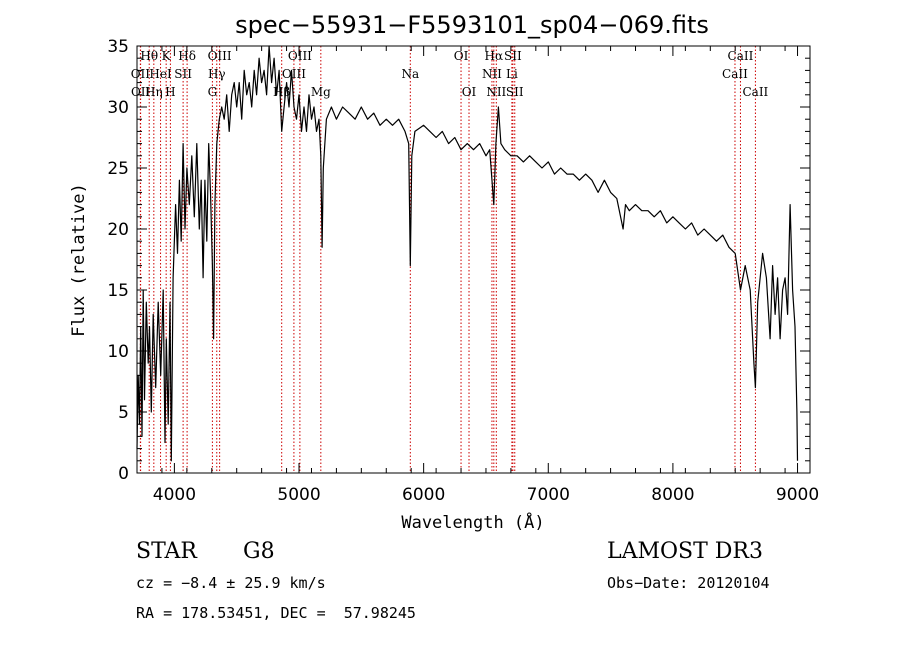  I want to click on object-class: STAR, so click(166, 551).